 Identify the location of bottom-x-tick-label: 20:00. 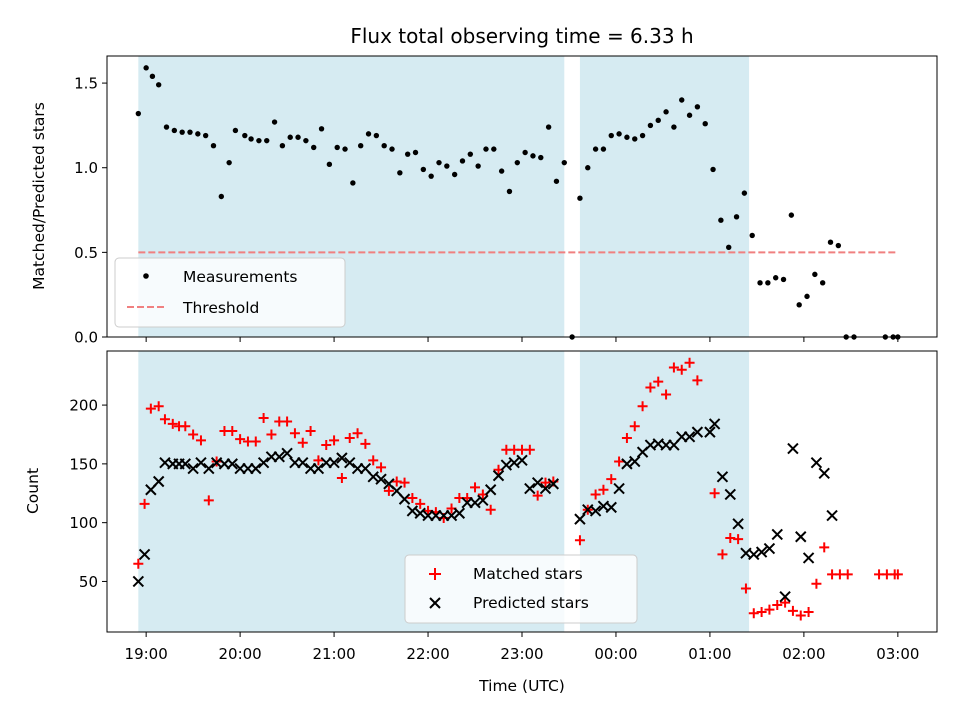
(239, 654).